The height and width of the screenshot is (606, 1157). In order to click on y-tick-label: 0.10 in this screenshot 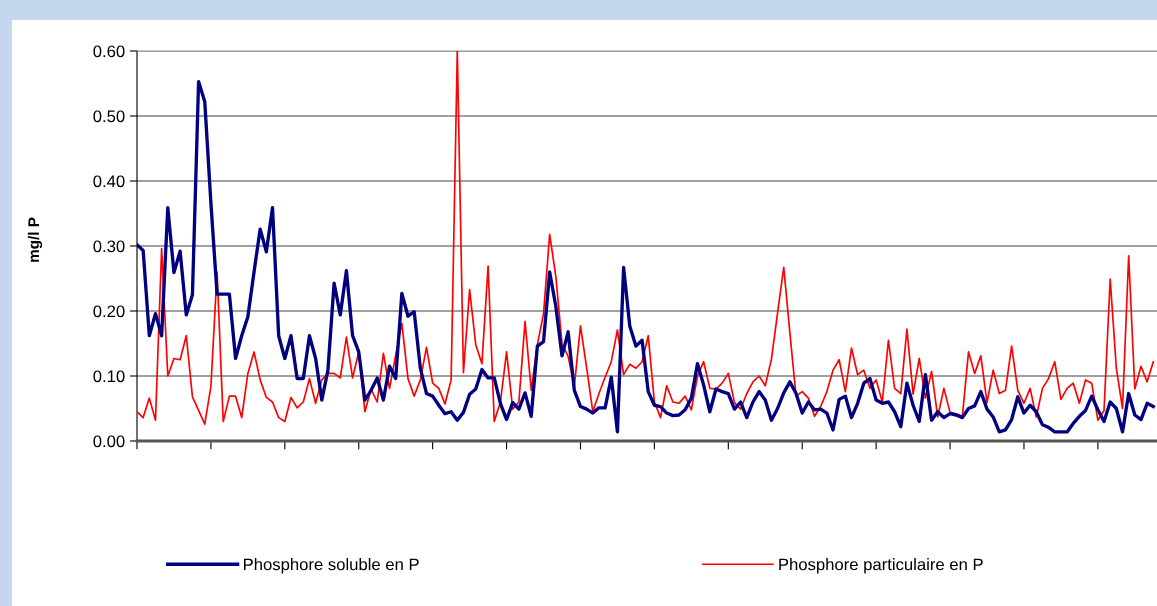, I will do `click(109, 376)`.